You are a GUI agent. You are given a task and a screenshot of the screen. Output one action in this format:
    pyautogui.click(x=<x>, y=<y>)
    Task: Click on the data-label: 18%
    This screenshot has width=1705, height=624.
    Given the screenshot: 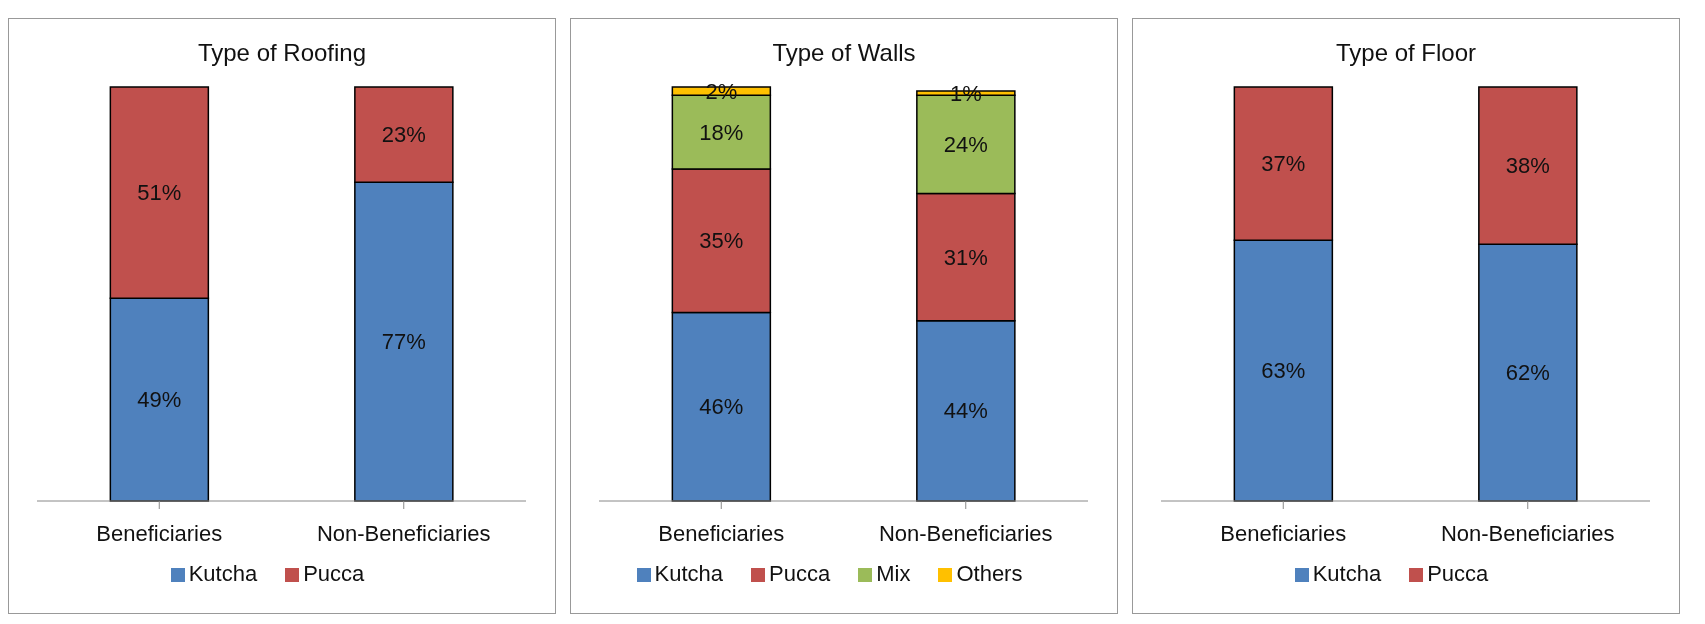 What is the action you would take?
    pyautogui.click(x=721, y=132)
    